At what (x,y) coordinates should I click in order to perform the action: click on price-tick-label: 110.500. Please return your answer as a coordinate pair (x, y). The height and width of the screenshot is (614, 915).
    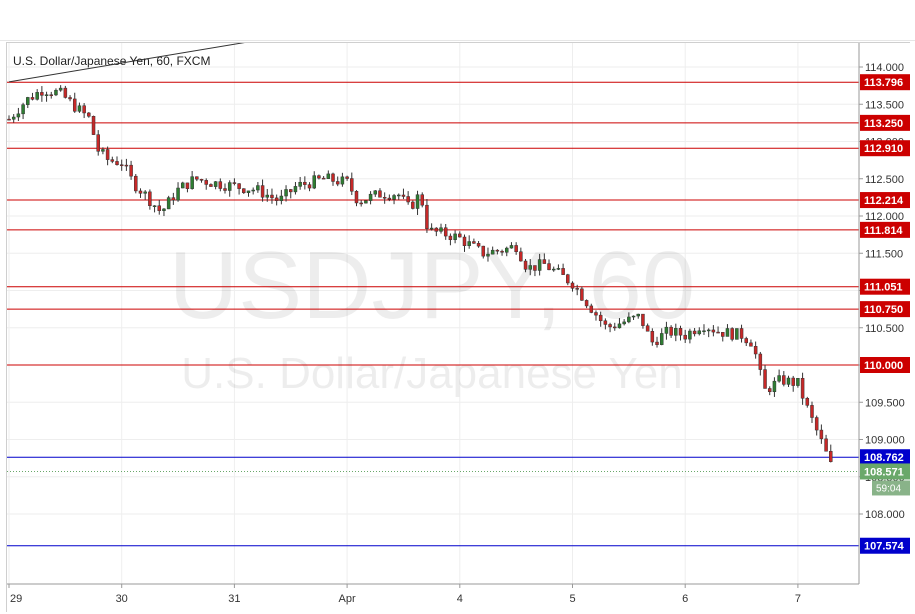
    Looking at the image, I should click on (884, 329).